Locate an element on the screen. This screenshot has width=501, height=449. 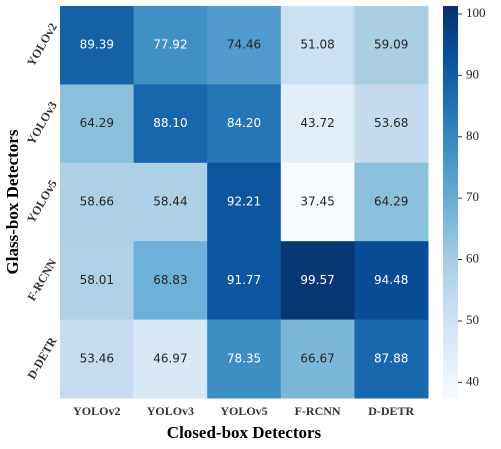
cell-label: 37.45 is located at coordinates (317, 202).